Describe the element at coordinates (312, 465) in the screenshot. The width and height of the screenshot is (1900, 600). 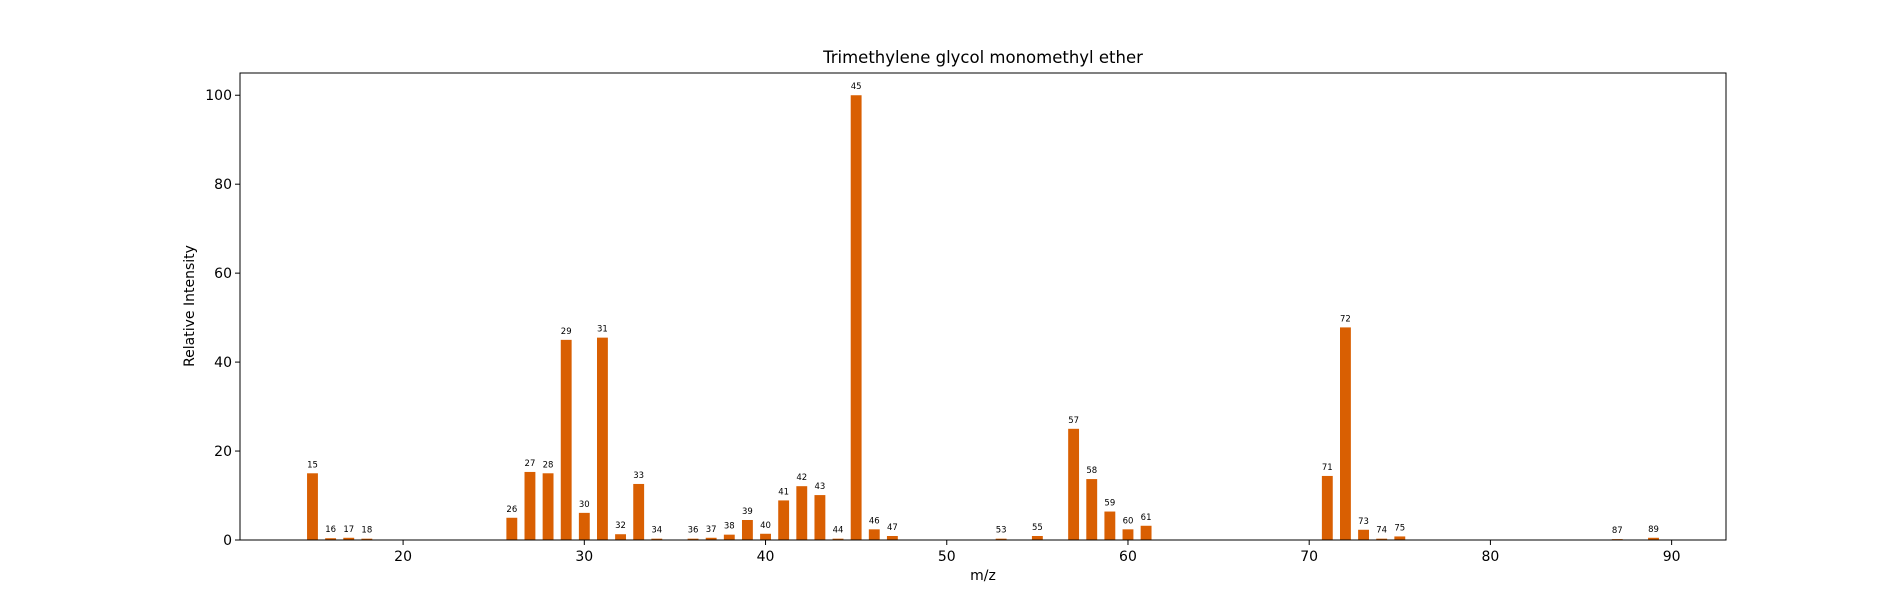
I see `bar-label-15: 15` at that location.